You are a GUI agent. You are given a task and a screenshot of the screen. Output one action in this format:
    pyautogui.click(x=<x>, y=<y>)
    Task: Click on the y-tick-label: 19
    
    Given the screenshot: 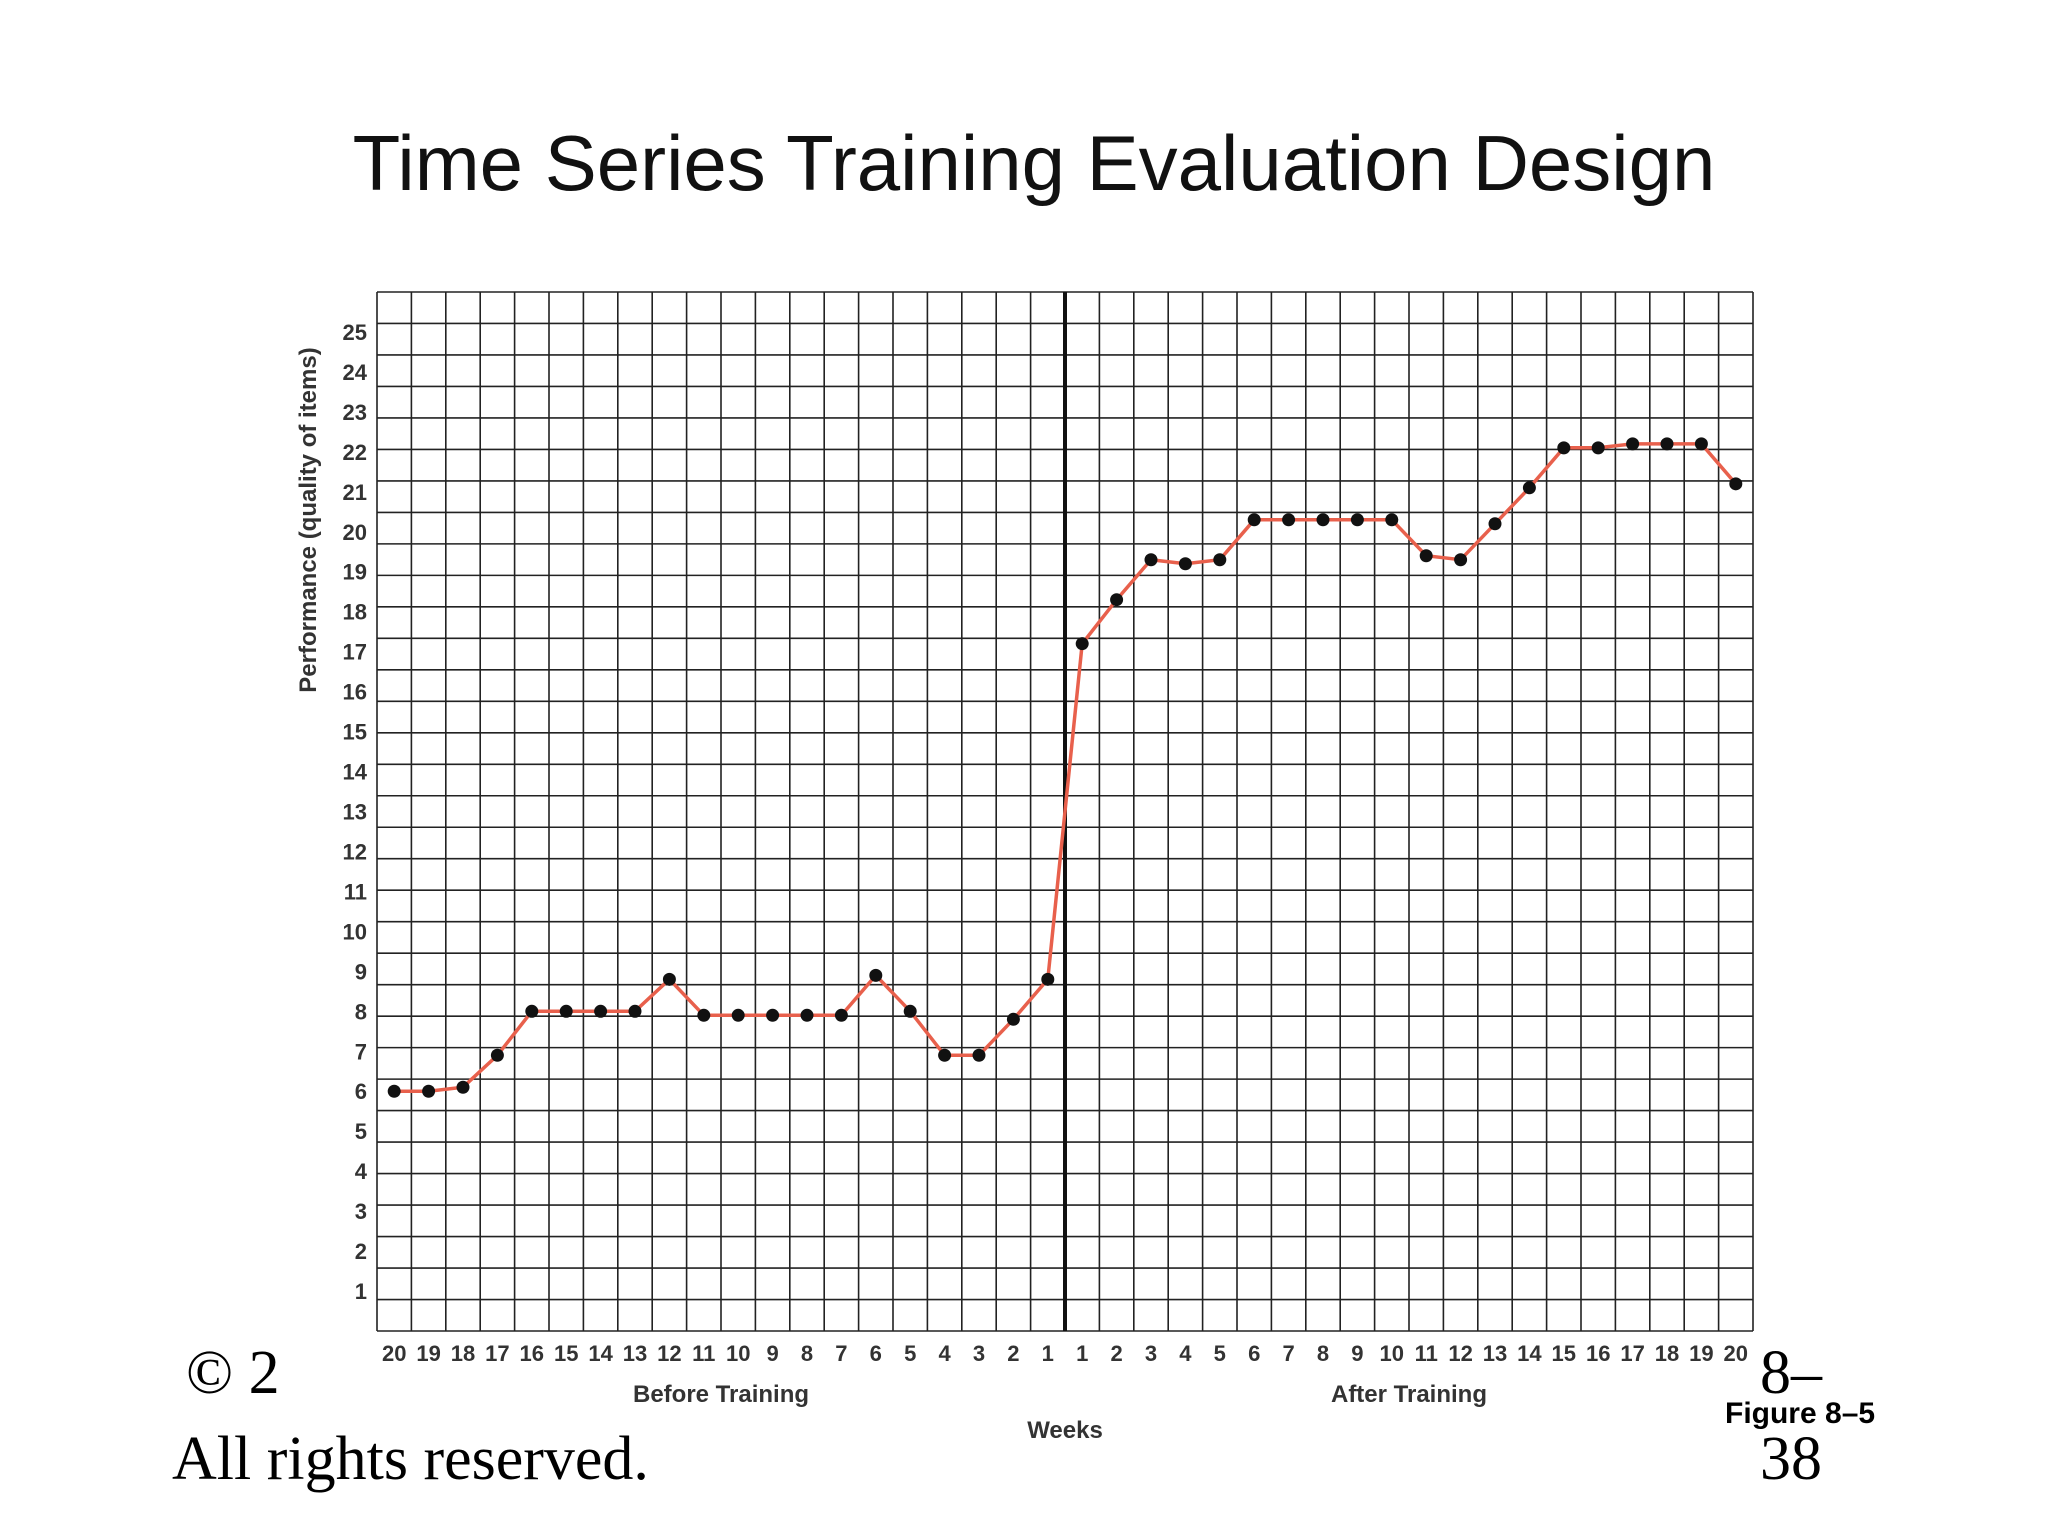 What is the action you would take?
    pyautogui.click(x=355, y=572)
    